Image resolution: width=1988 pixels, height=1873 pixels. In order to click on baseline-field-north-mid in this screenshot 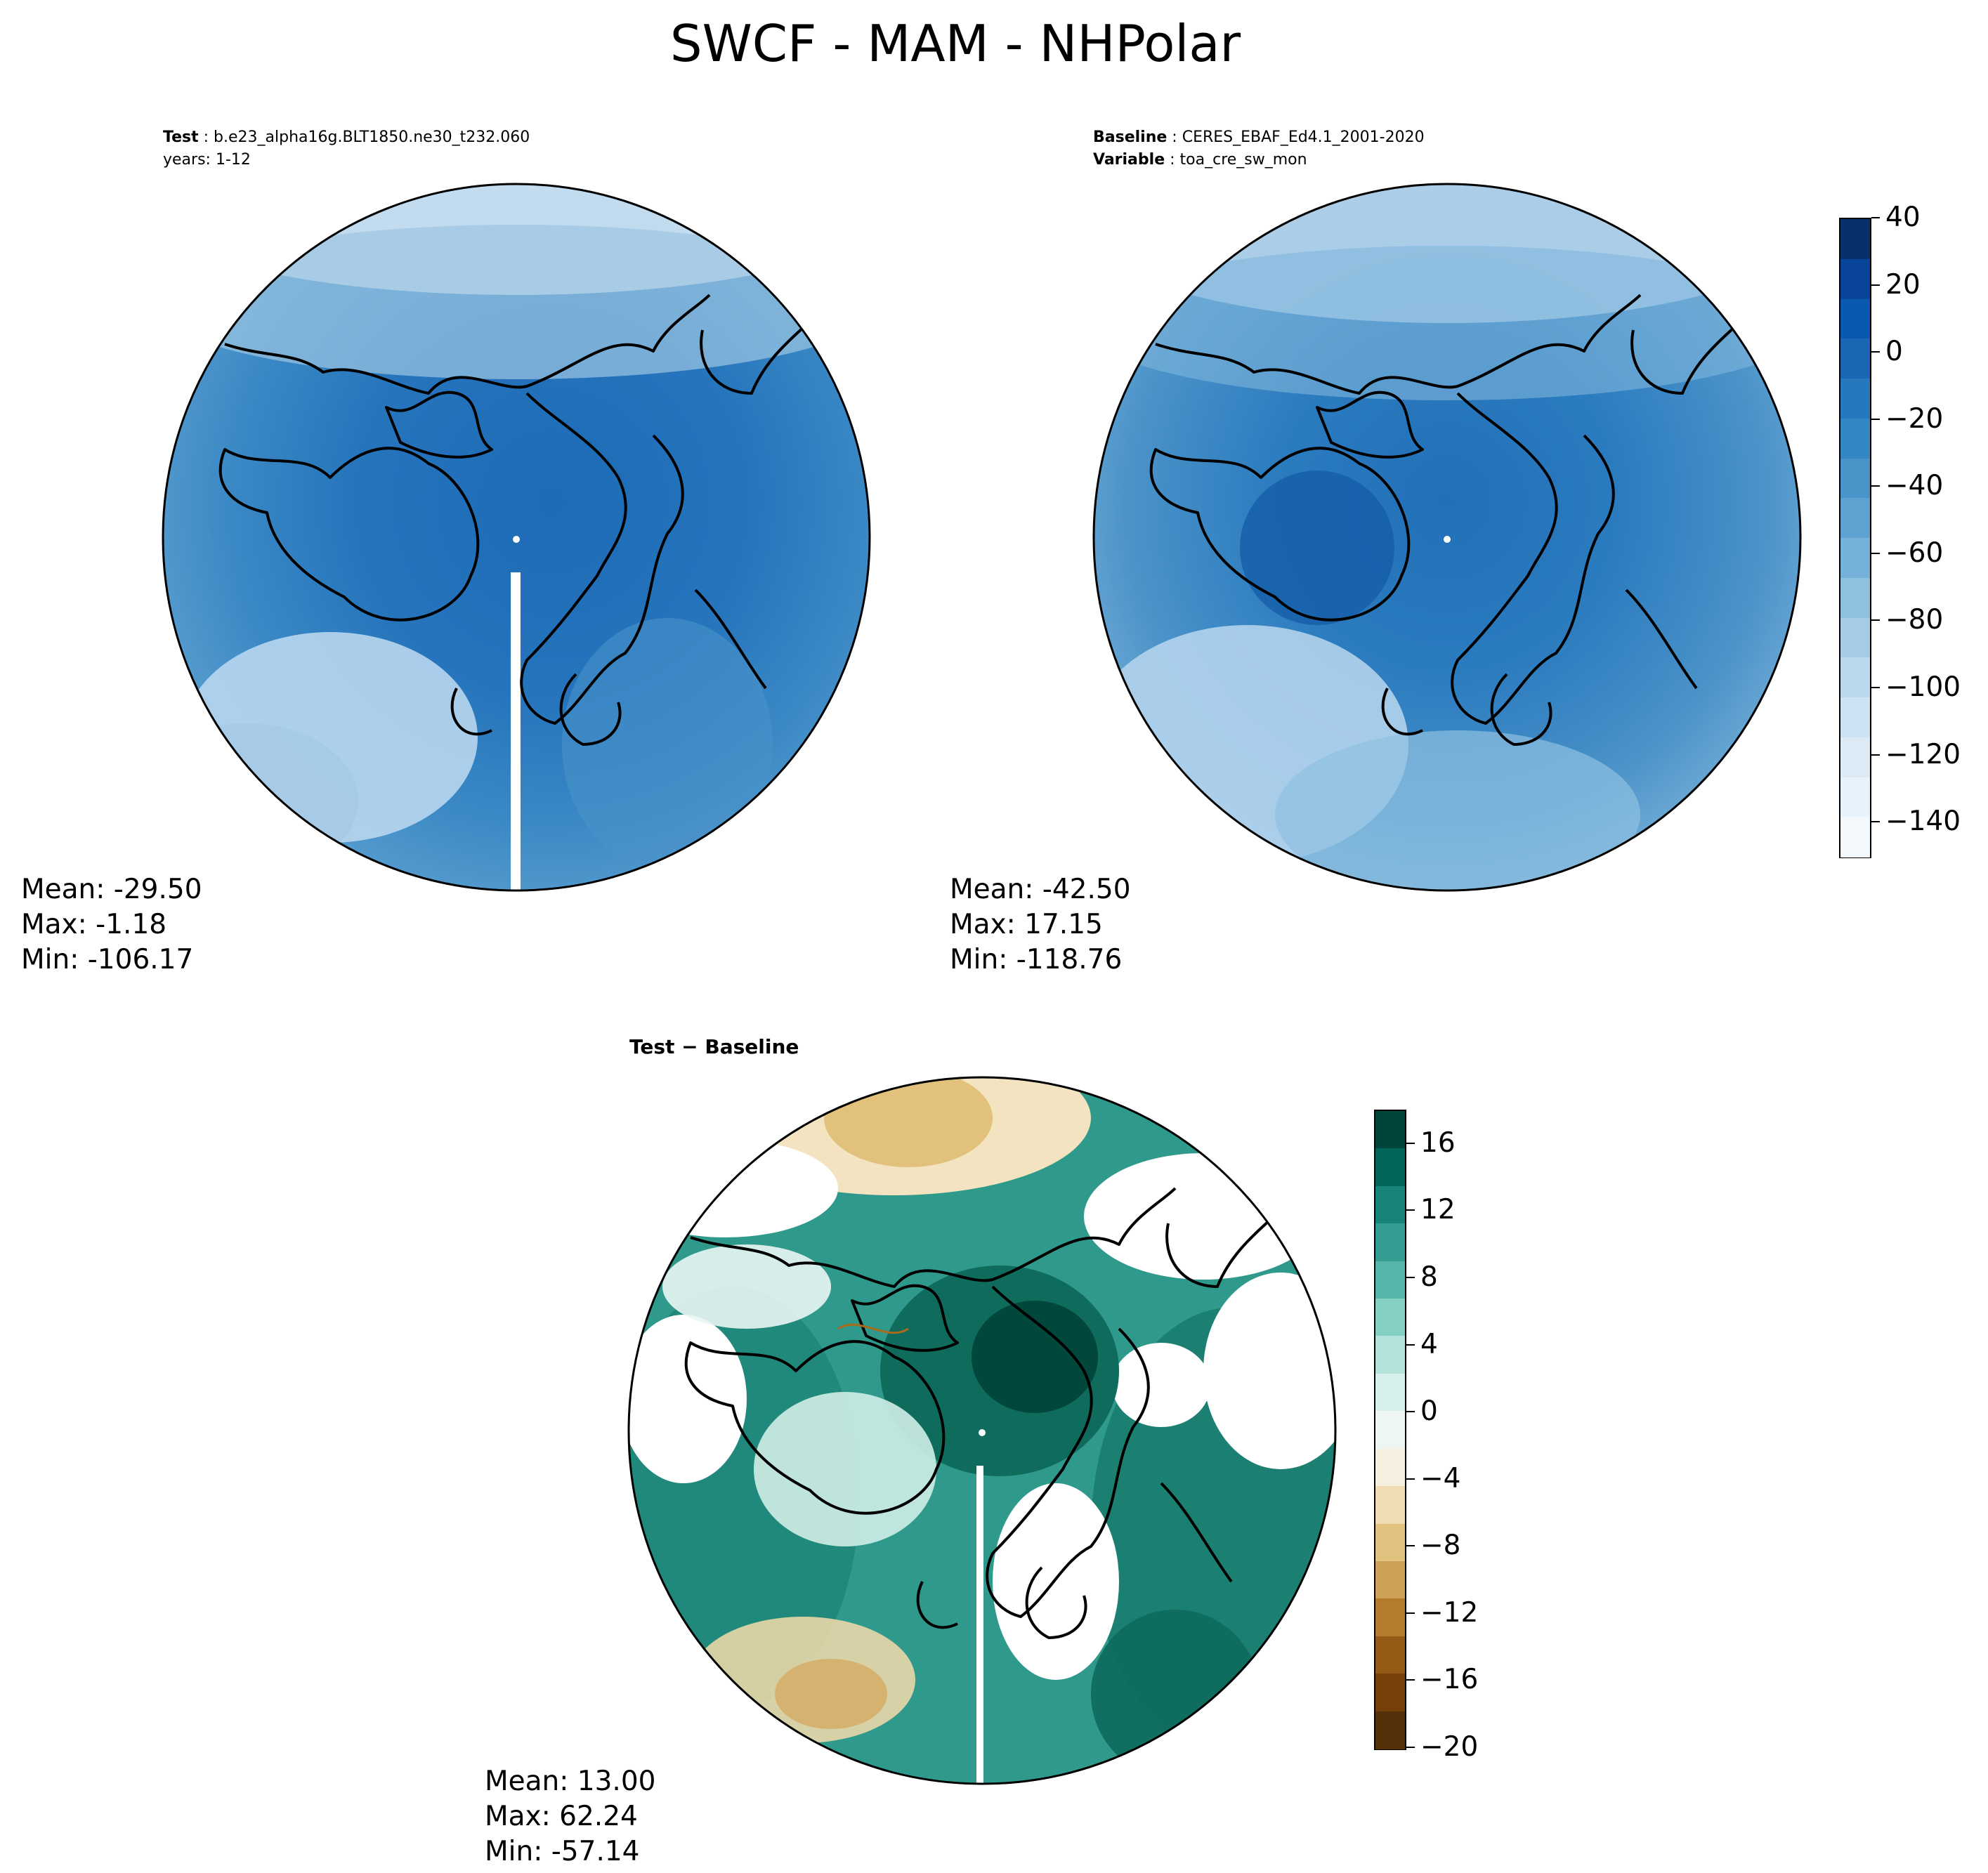, I will do `click(1447, 323)`.